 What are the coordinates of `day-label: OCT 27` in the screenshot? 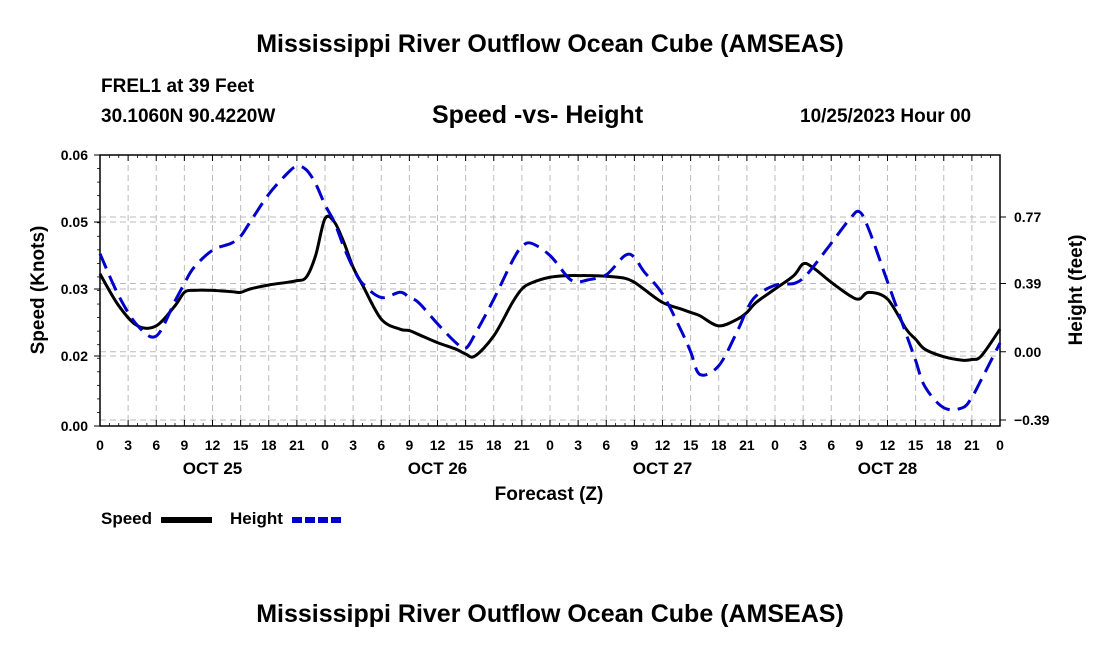 It's located at (663, 468).